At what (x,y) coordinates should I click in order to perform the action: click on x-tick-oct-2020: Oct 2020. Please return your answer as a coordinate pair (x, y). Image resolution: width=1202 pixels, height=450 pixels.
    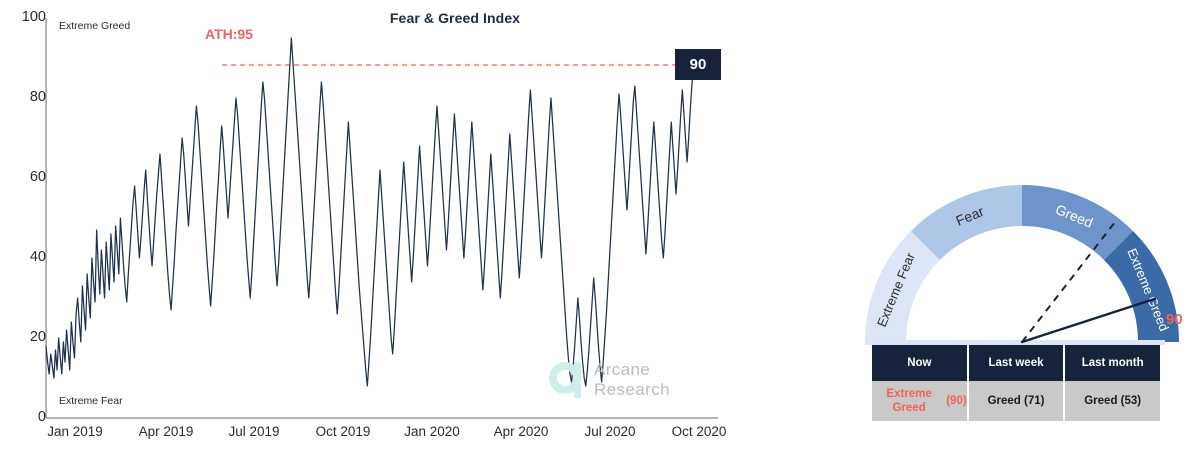
    Looking at the image, I should click on (699, 431).